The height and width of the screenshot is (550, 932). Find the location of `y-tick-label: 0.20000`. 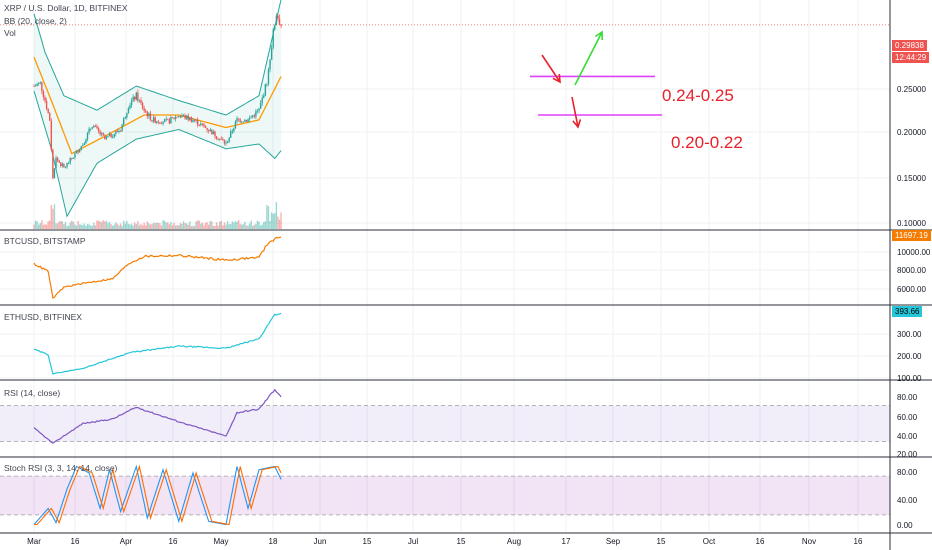

y-tick-label: 0.20000 is located at coordinates (911, 132).